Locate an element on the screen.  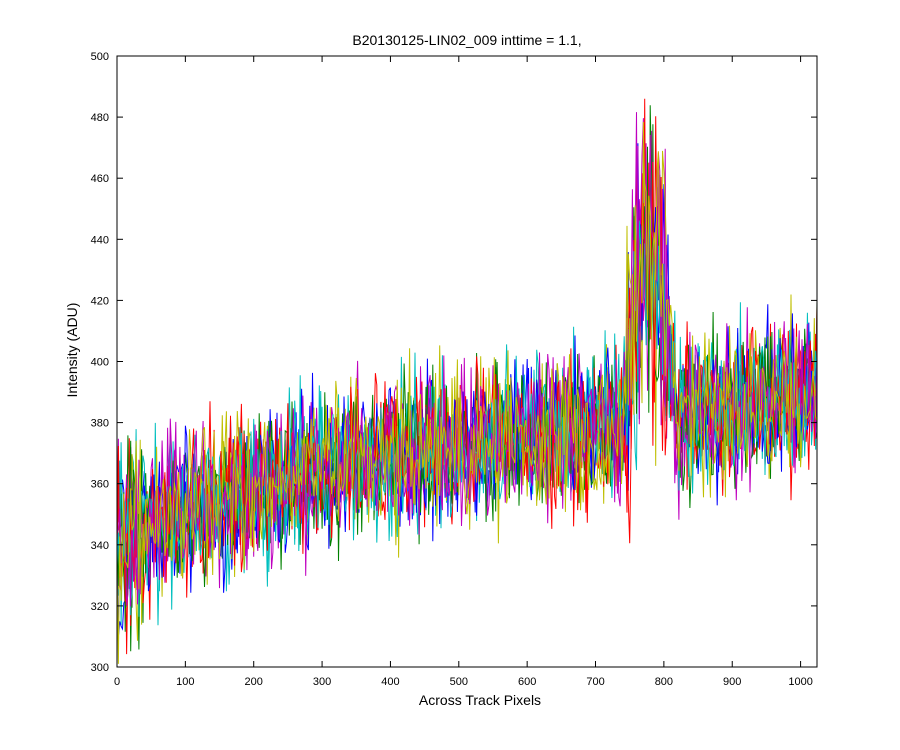
x-tick-label: 100 is located at coordinates (185, 682).